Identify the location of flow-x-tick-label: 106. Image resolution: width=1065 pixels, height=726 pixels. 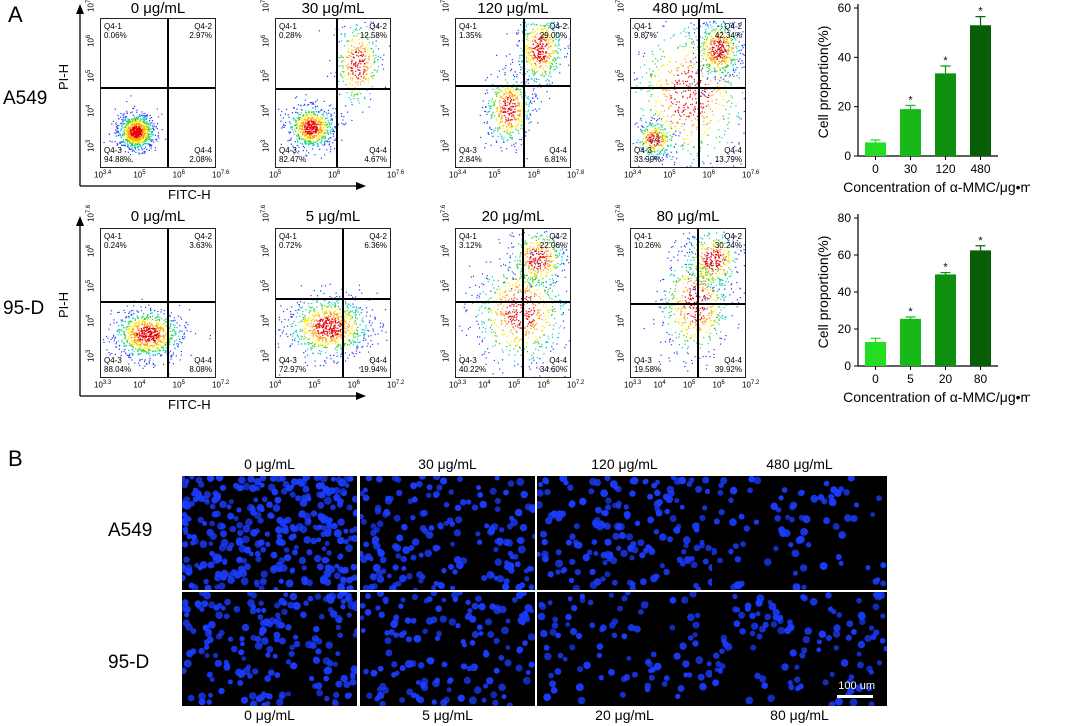
(334, 175).